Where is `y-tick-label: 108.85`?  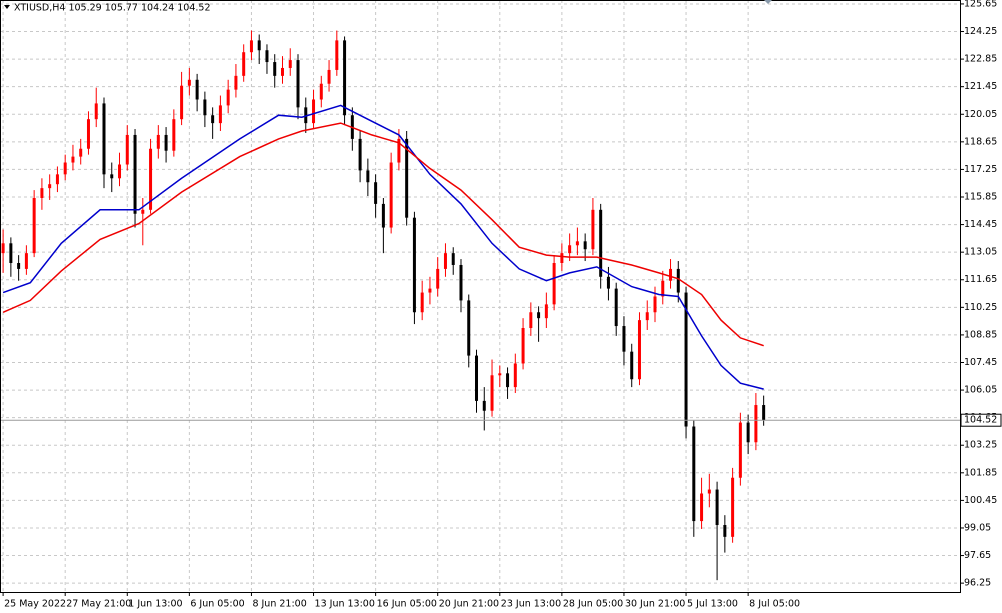
y-tick-label: 108.85 is located at coordinates (980, 334).